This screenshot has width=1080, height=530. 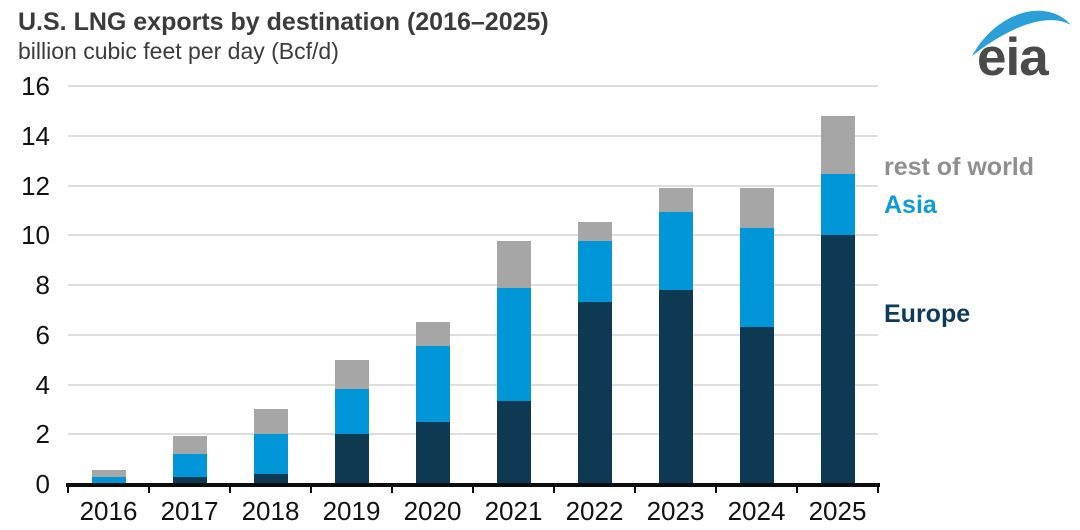 What do you see at coordinates (594, 393) in the screenshot?
I see `bar-segment-europe-2022` at bounding box center [594, 393].